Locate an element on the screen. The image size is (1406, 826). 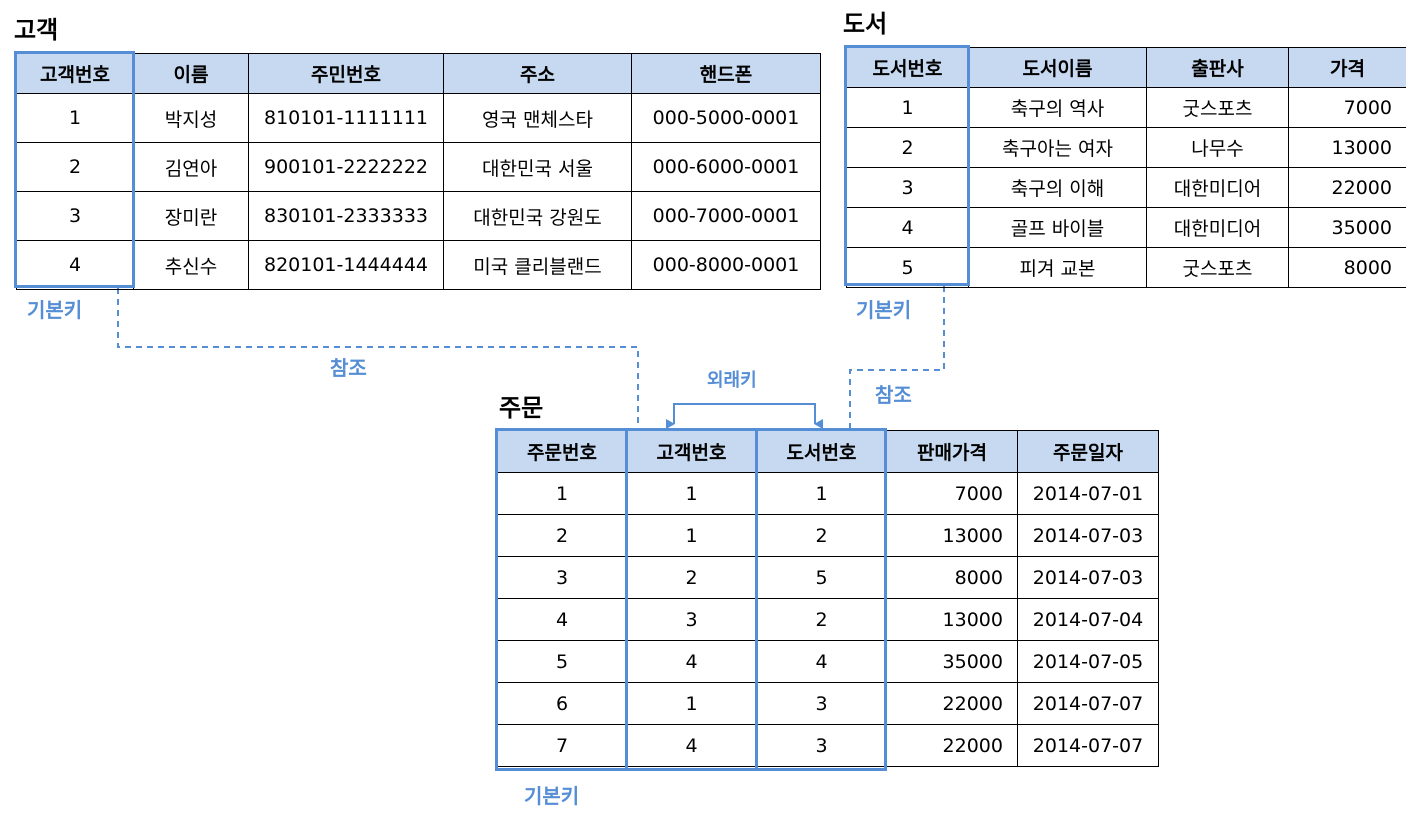
book-table-row: 3 축구의 이해 대한미디어 22000 is located at coordinates (1126, 187).